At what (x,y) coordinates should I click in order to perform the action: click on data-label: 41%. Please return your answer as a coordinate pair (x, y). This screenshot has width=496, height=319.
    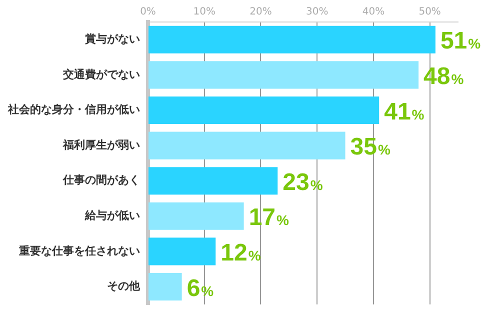
    Looking at the image, I should click on (404, 112).